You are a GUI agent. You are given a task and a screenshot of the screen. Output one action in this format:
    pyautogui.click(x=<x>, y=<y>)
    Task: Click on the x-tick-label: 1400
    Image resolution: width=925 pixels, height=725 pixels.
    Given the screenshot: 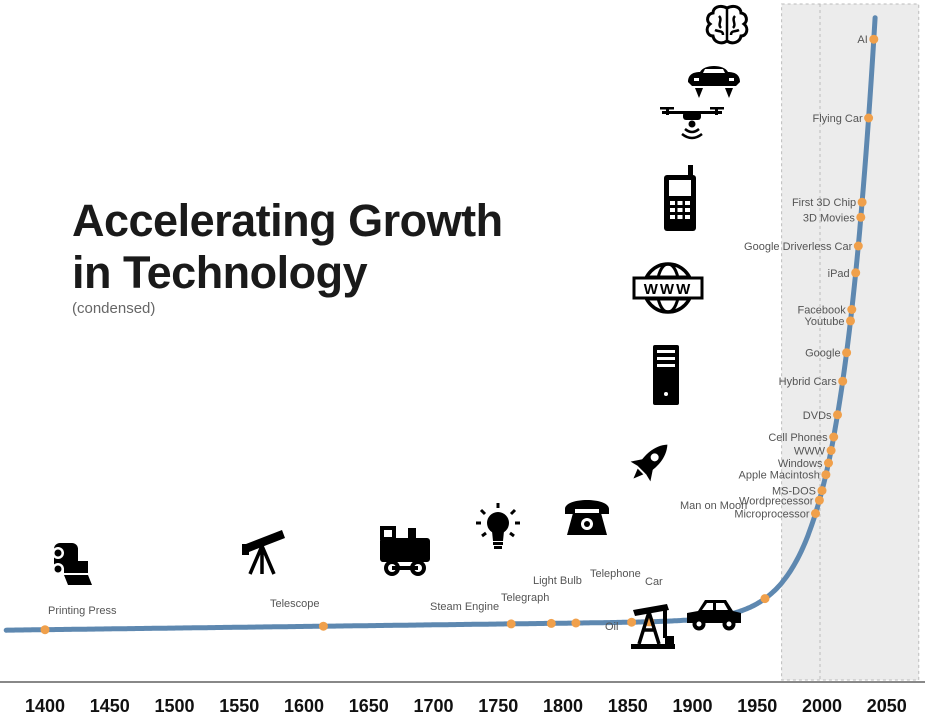 What is the action you would take?
    pyautogui.click(x=45, y=706)
    